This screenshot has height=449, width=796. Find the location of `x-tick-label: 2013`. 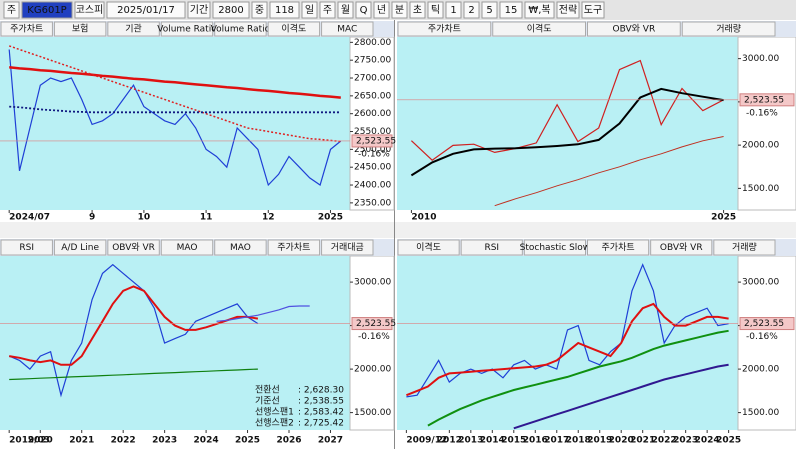

x-tick-label: 2013 is located at coordinates (470, 441).